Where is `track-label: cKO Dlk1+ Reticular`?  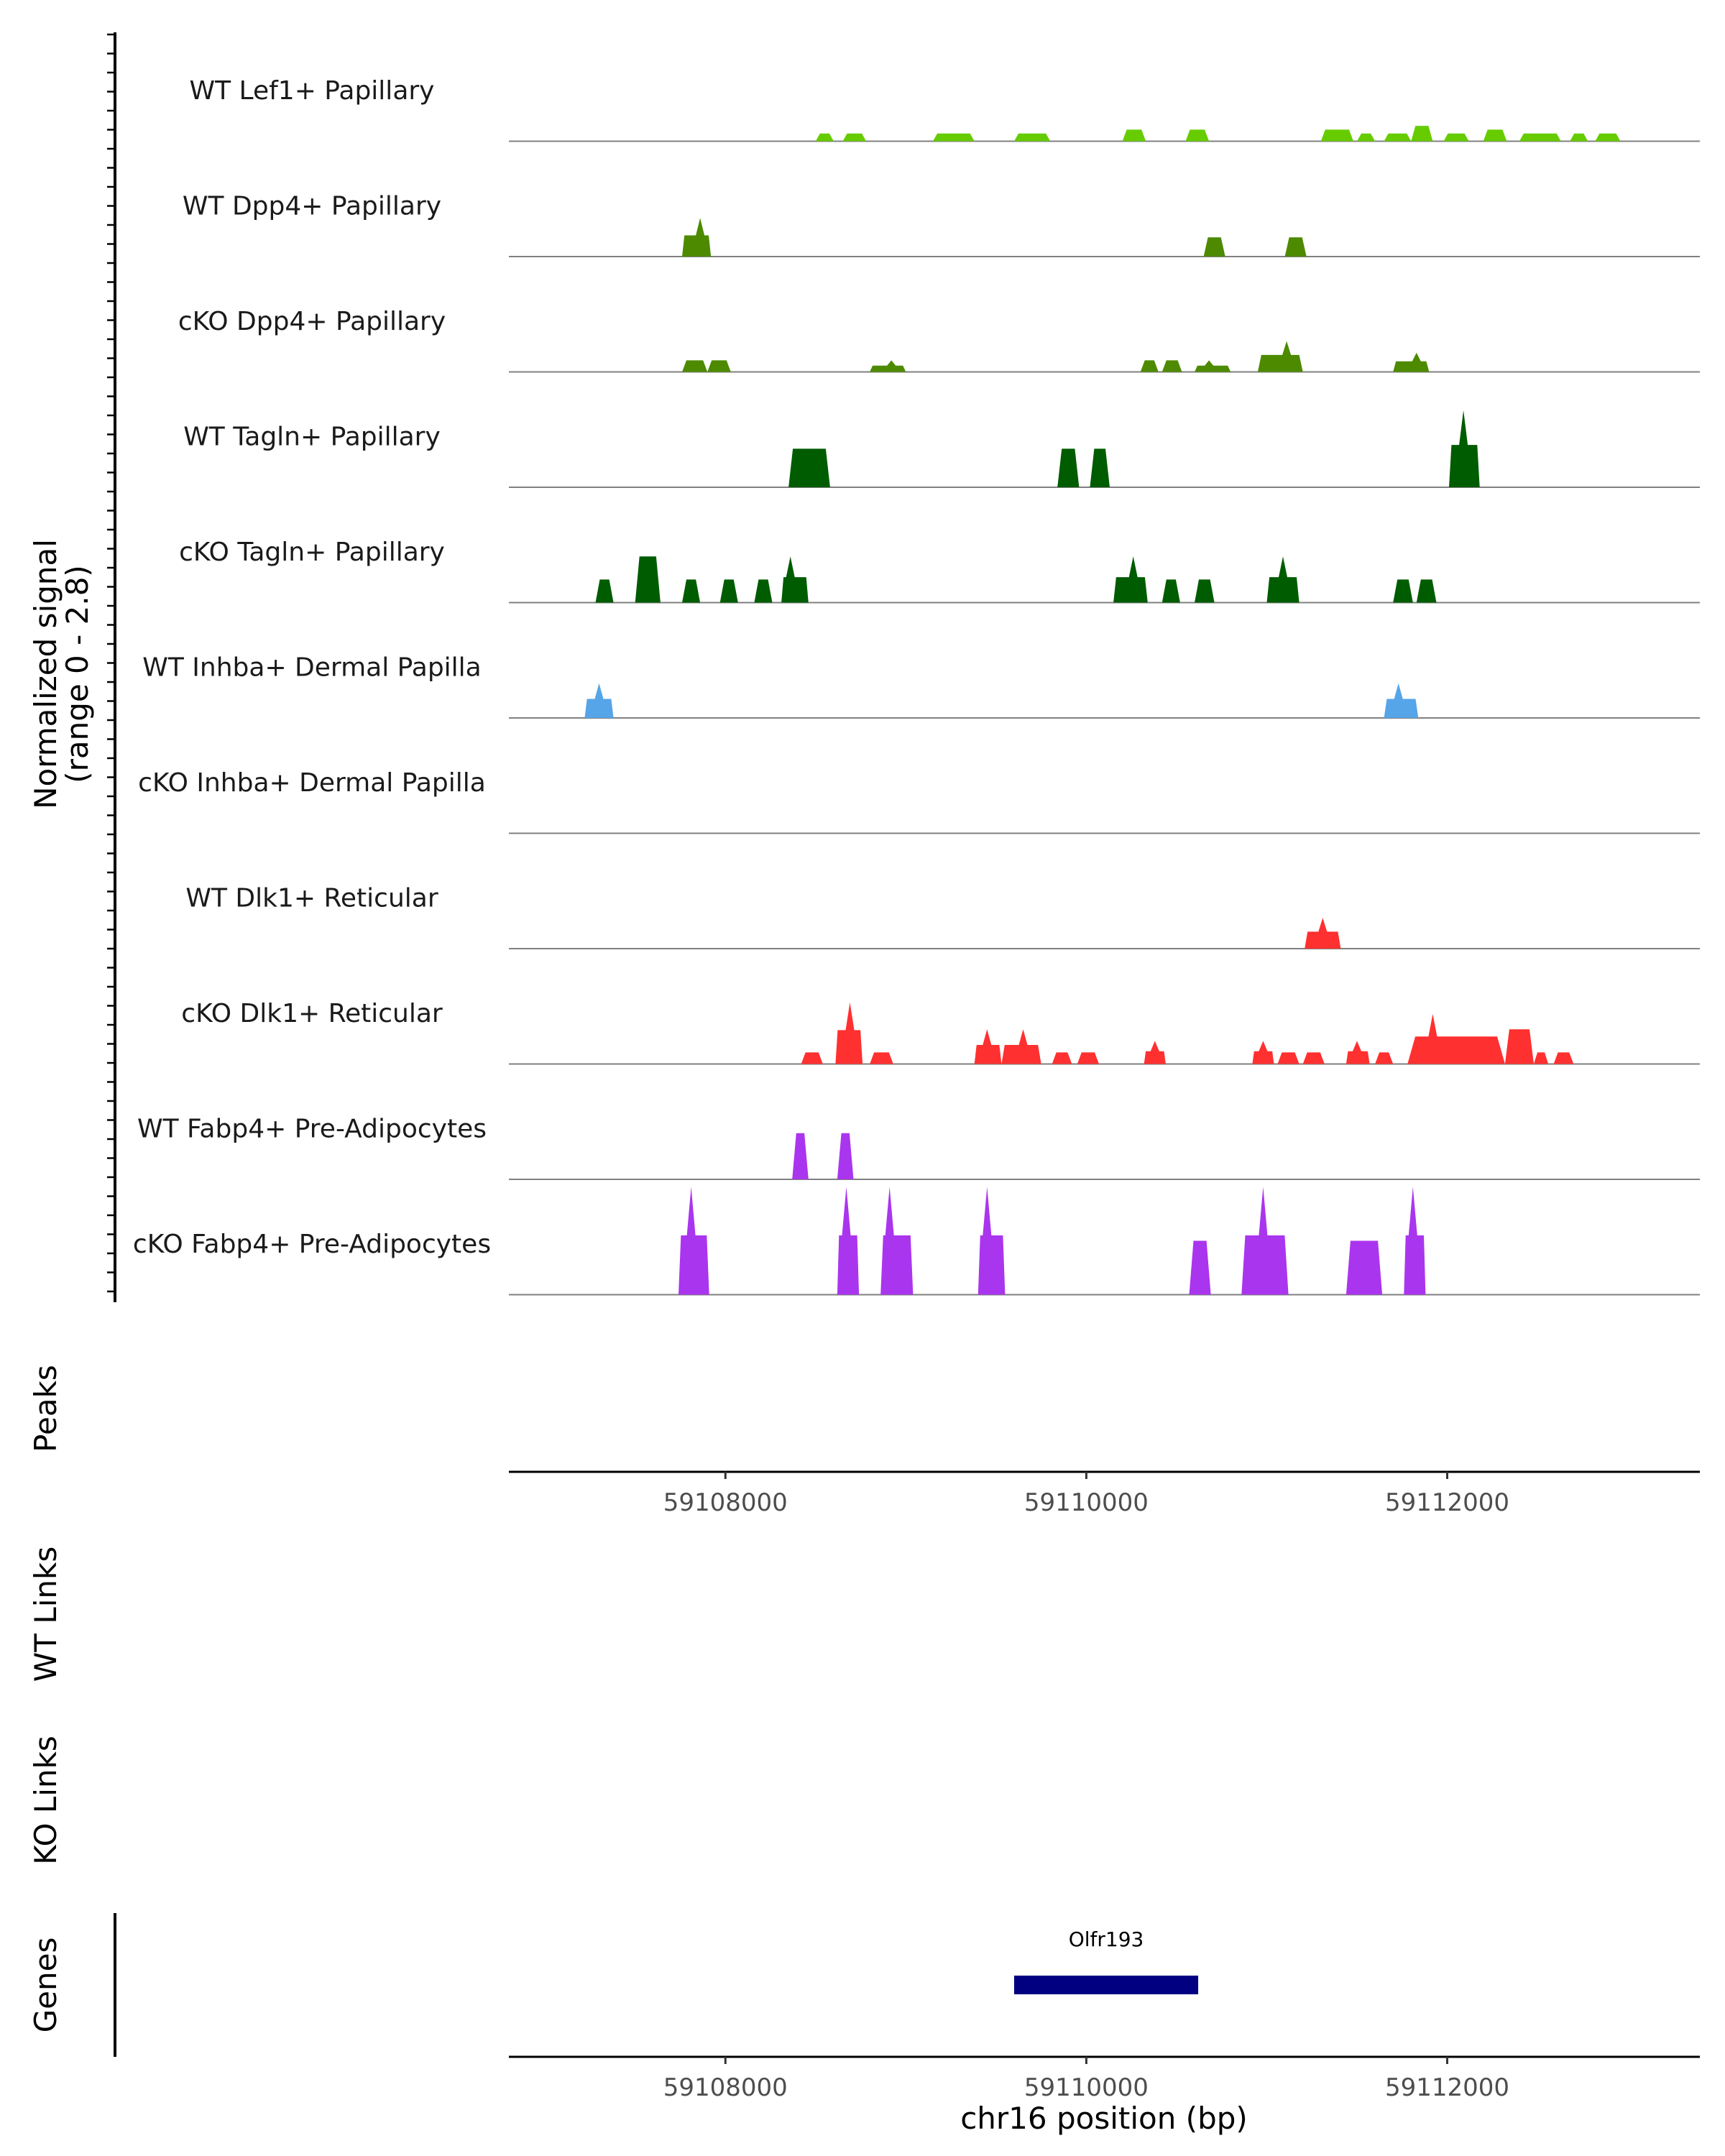 track-label: cKO Dlk1+ Reticular is located at coordinates (312, 1014).